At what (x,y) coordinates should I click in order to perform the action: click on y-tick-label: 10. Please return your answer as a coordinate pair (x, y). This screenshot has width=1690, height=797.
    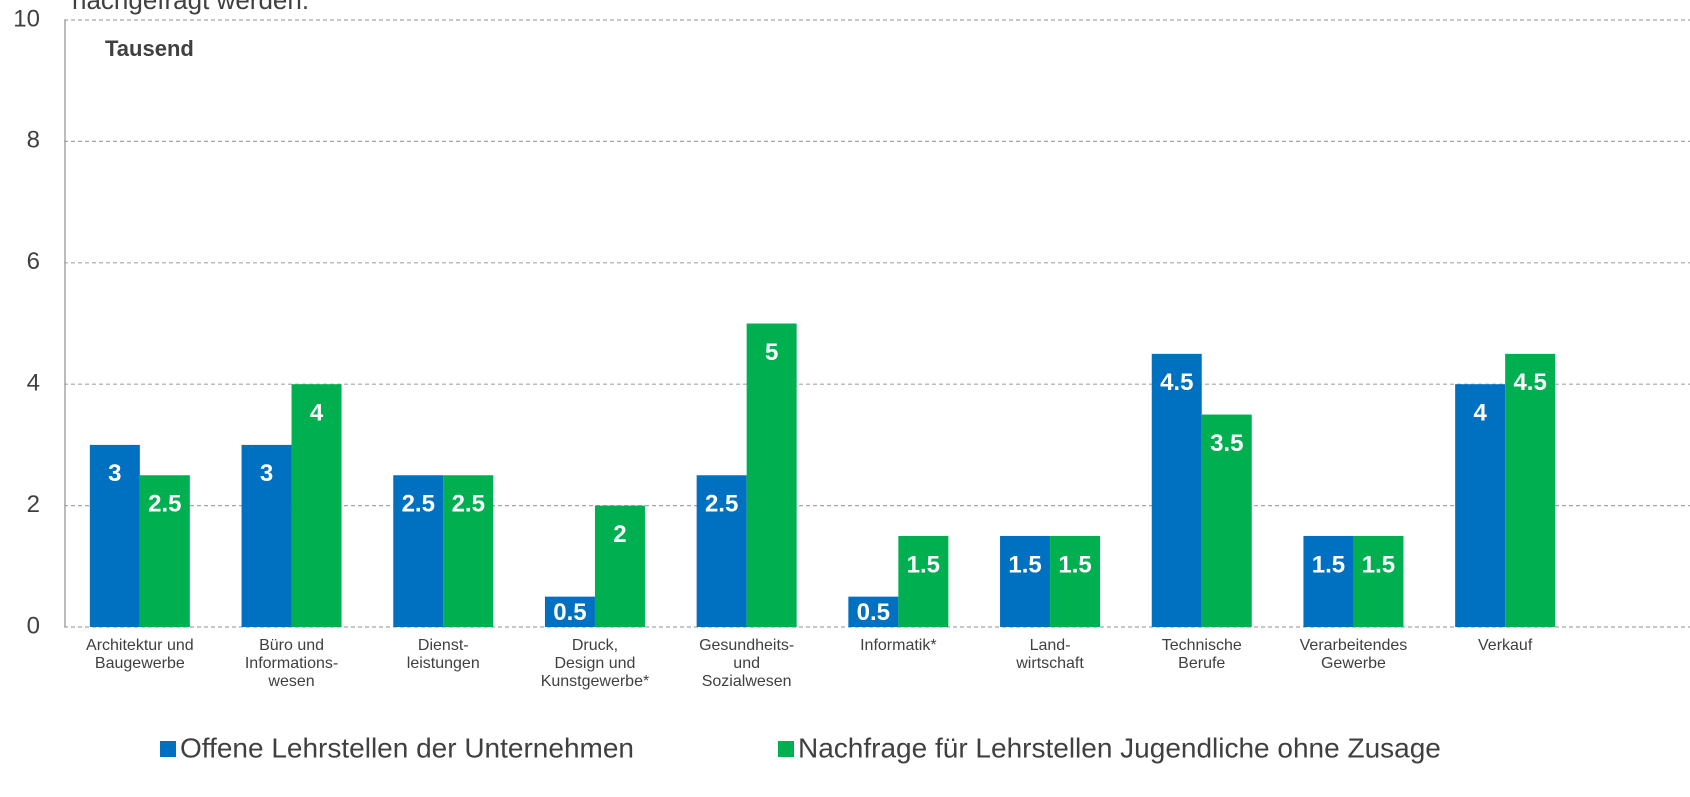
    Looking at the image, I should click on (26, 18).